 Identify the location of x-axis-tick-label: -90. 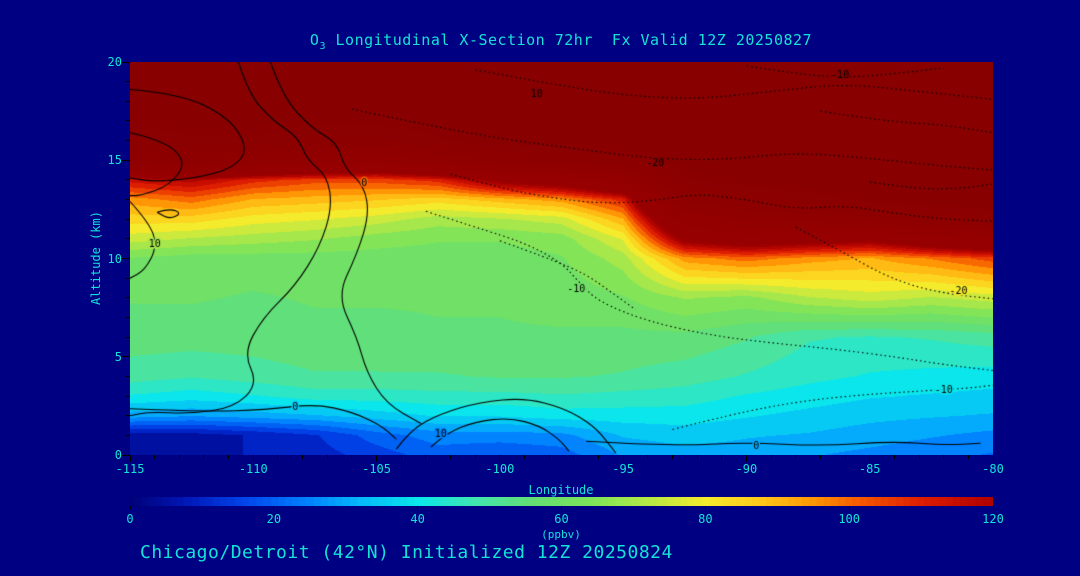
(746, 469).